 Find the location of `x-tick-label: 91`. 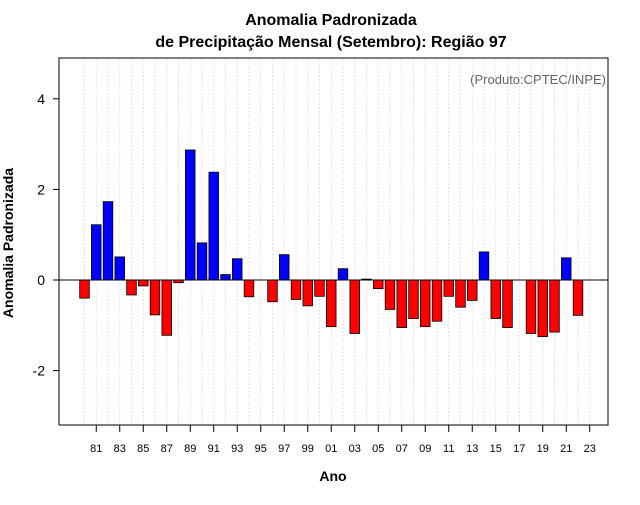

x-tick-label: 91 is located at coordinates (214, 449).